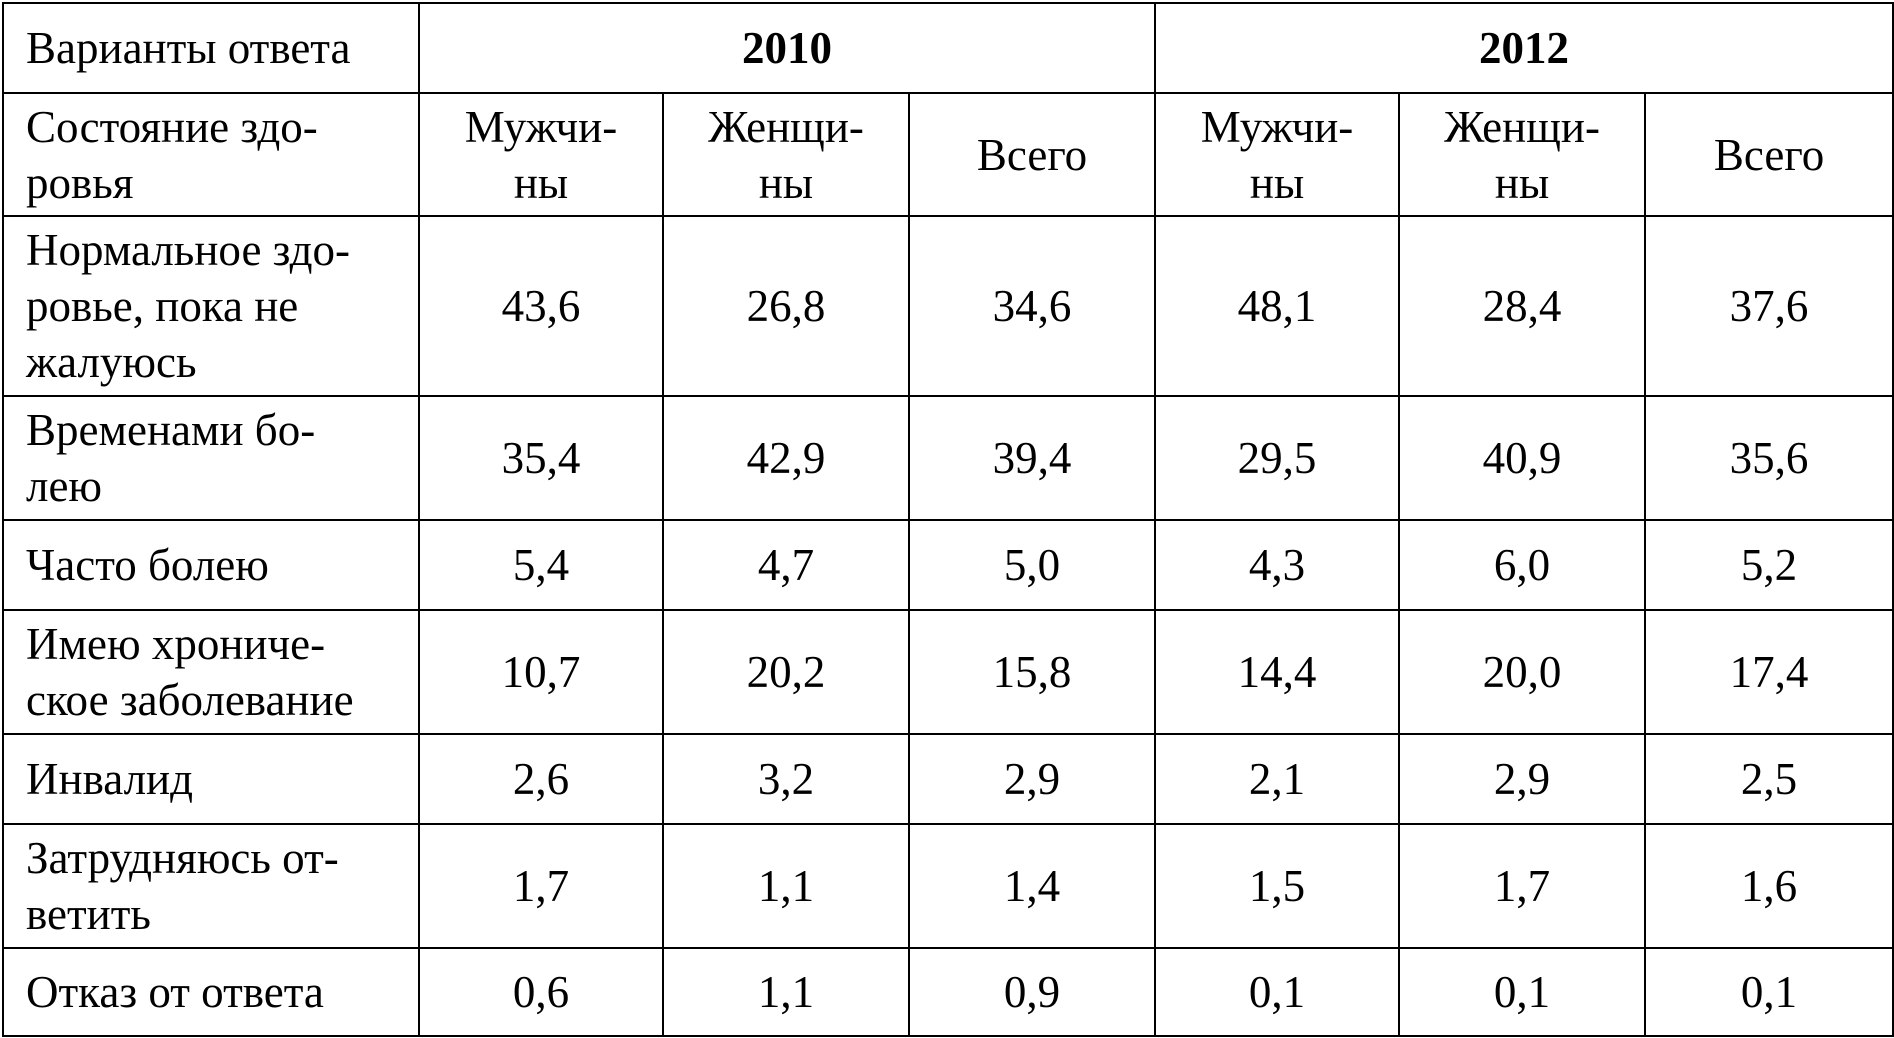  Describe the element at coordinates (1032, 154) in the screenshot. I see `subheader-total-2010: Всего` at that location.